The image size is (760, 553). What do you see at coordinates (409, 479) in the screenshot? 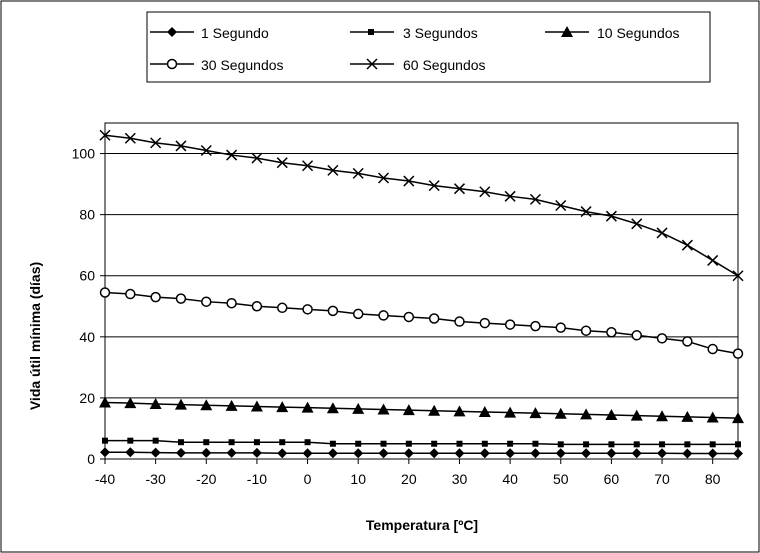
I see `x-tick-label: 20` at bounding box center [409, 479].